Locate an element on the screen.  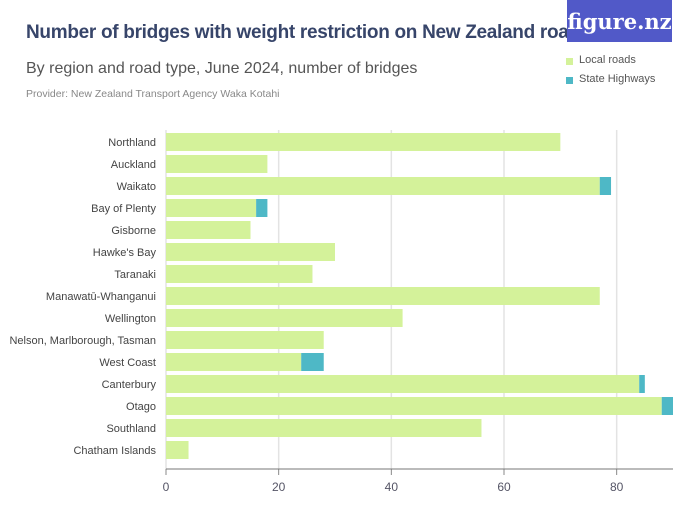
category-label: Wellington is located at coordinates (130, 319).